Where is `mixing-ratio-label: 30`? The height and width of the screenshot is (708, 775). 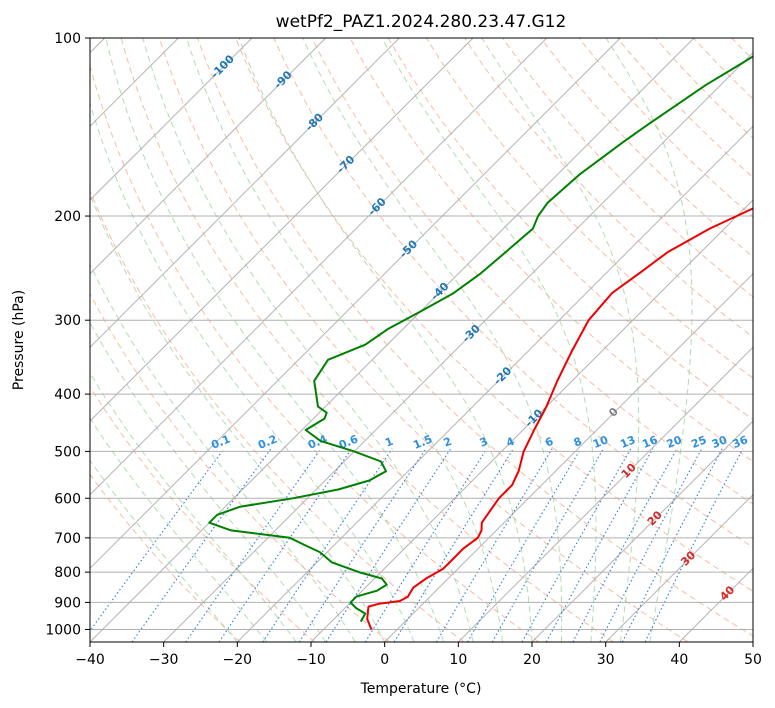 mixing-ratio-label: 30 is located at coordinates (719, 442).